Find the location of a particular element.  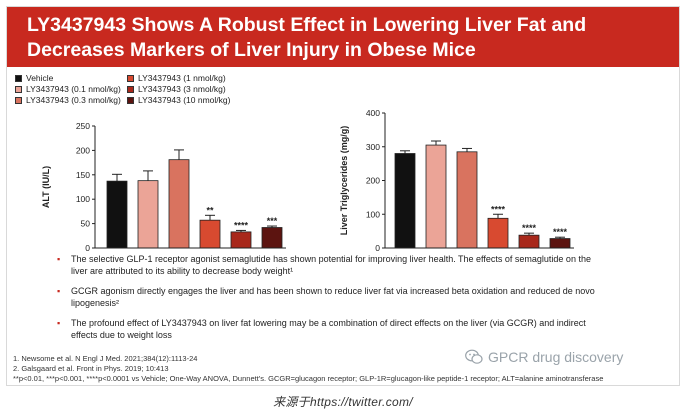

y-tick-label: 150 is located at coordinates (83, 175).